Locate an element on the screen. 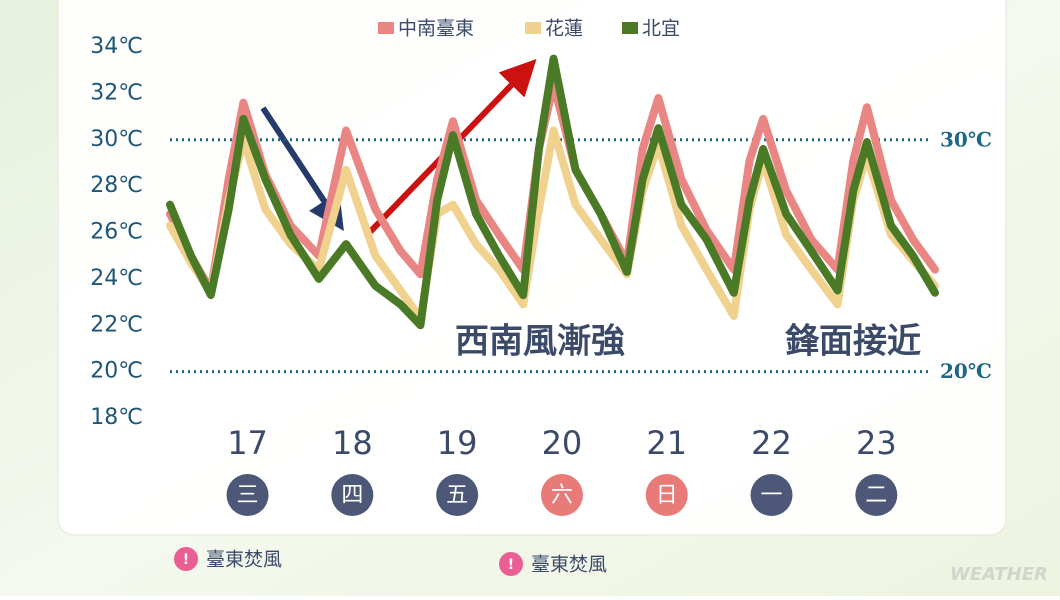 The width and height of the screenshot is (1060, 600). weekday-label: 六 is located at coordinates (562, 495).